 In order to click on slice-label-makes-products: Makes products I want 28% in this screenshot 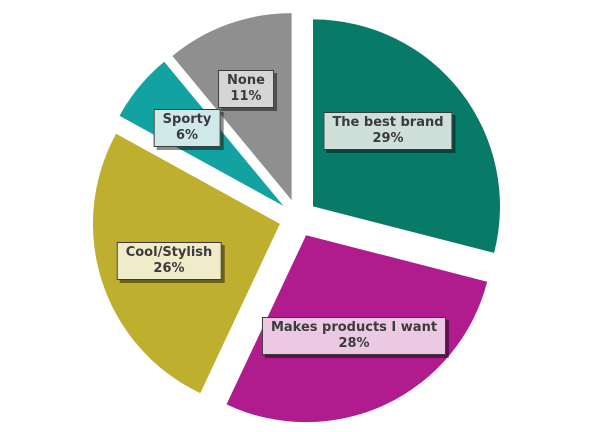, I will do `click(354, 336)`.